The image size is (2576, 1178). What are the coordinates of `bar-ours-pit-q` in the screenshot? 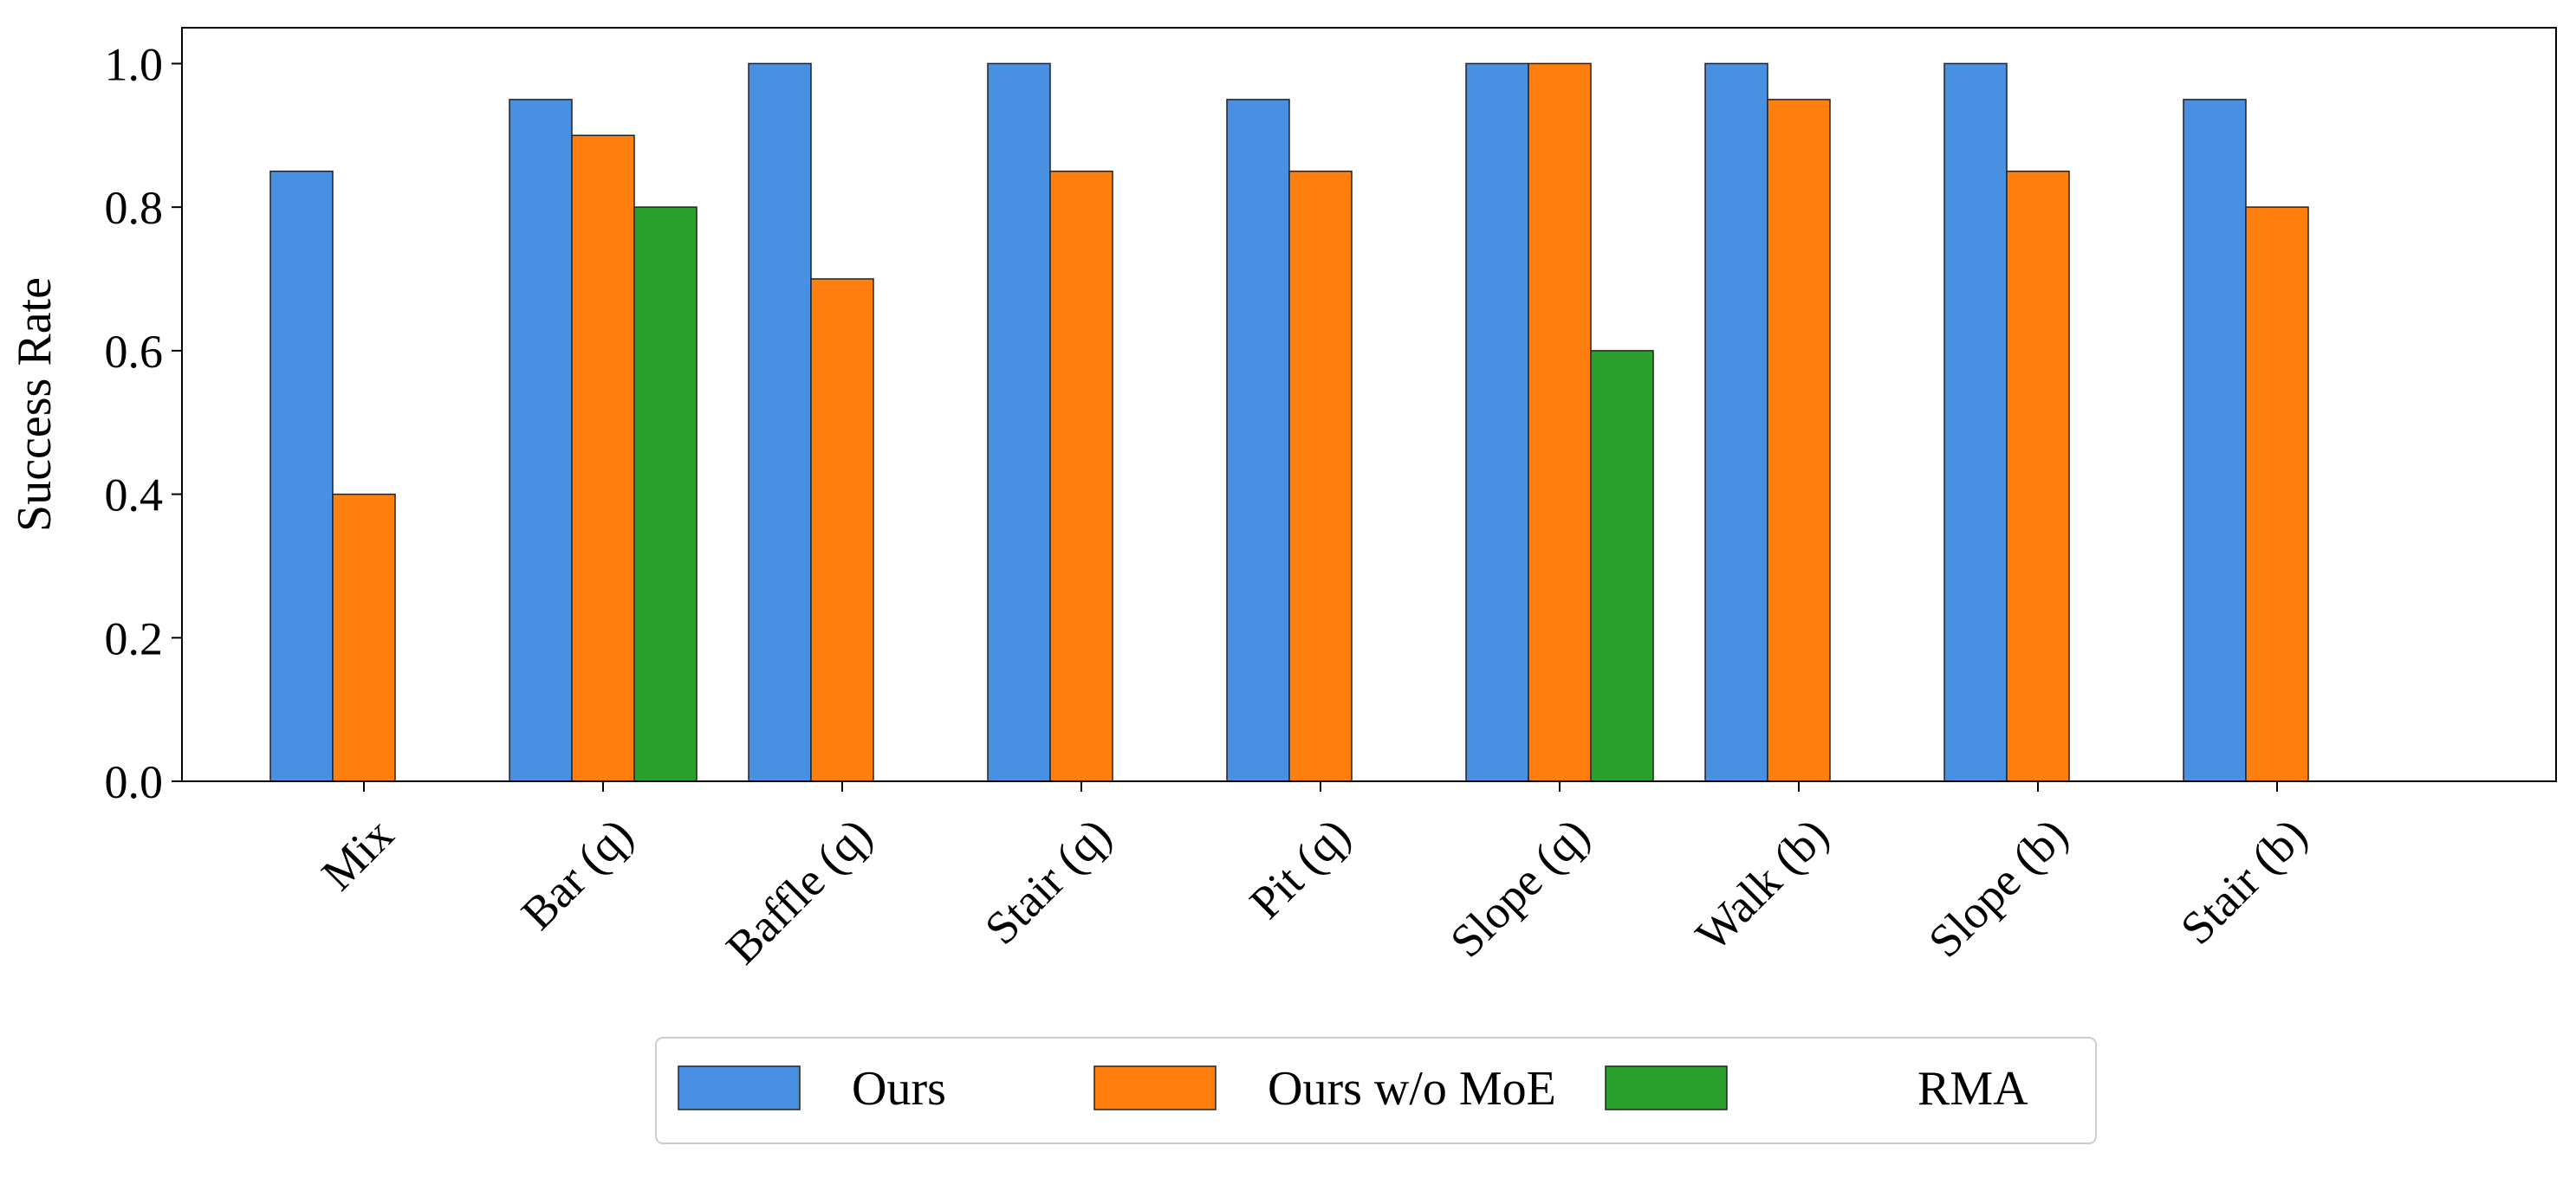 It's located at (1258, 440).